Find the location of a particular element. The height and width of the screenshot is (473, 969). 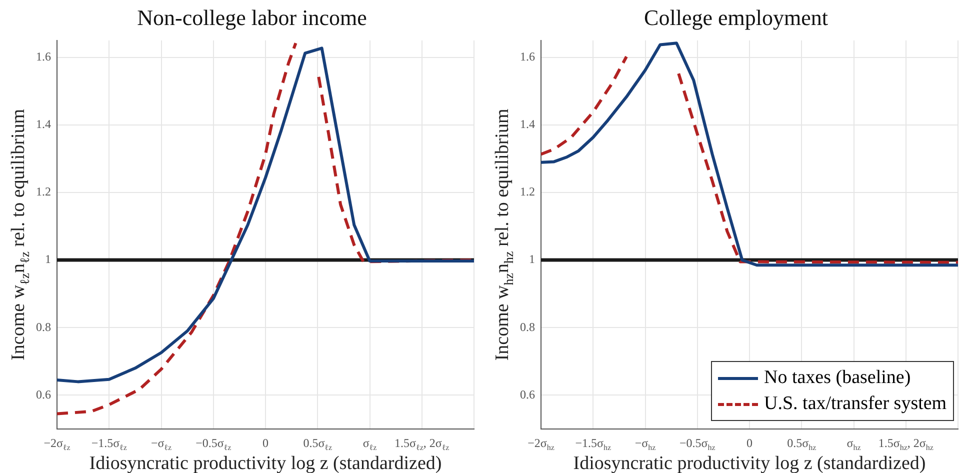

chart-title: Non-college labor income is located at coordinates (252, 17).